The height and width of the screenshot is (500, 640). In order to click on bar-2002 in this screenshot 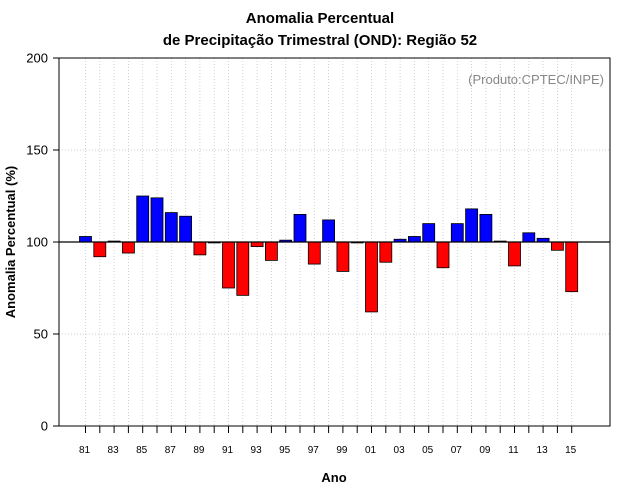, I will do `click(386, 252)`.